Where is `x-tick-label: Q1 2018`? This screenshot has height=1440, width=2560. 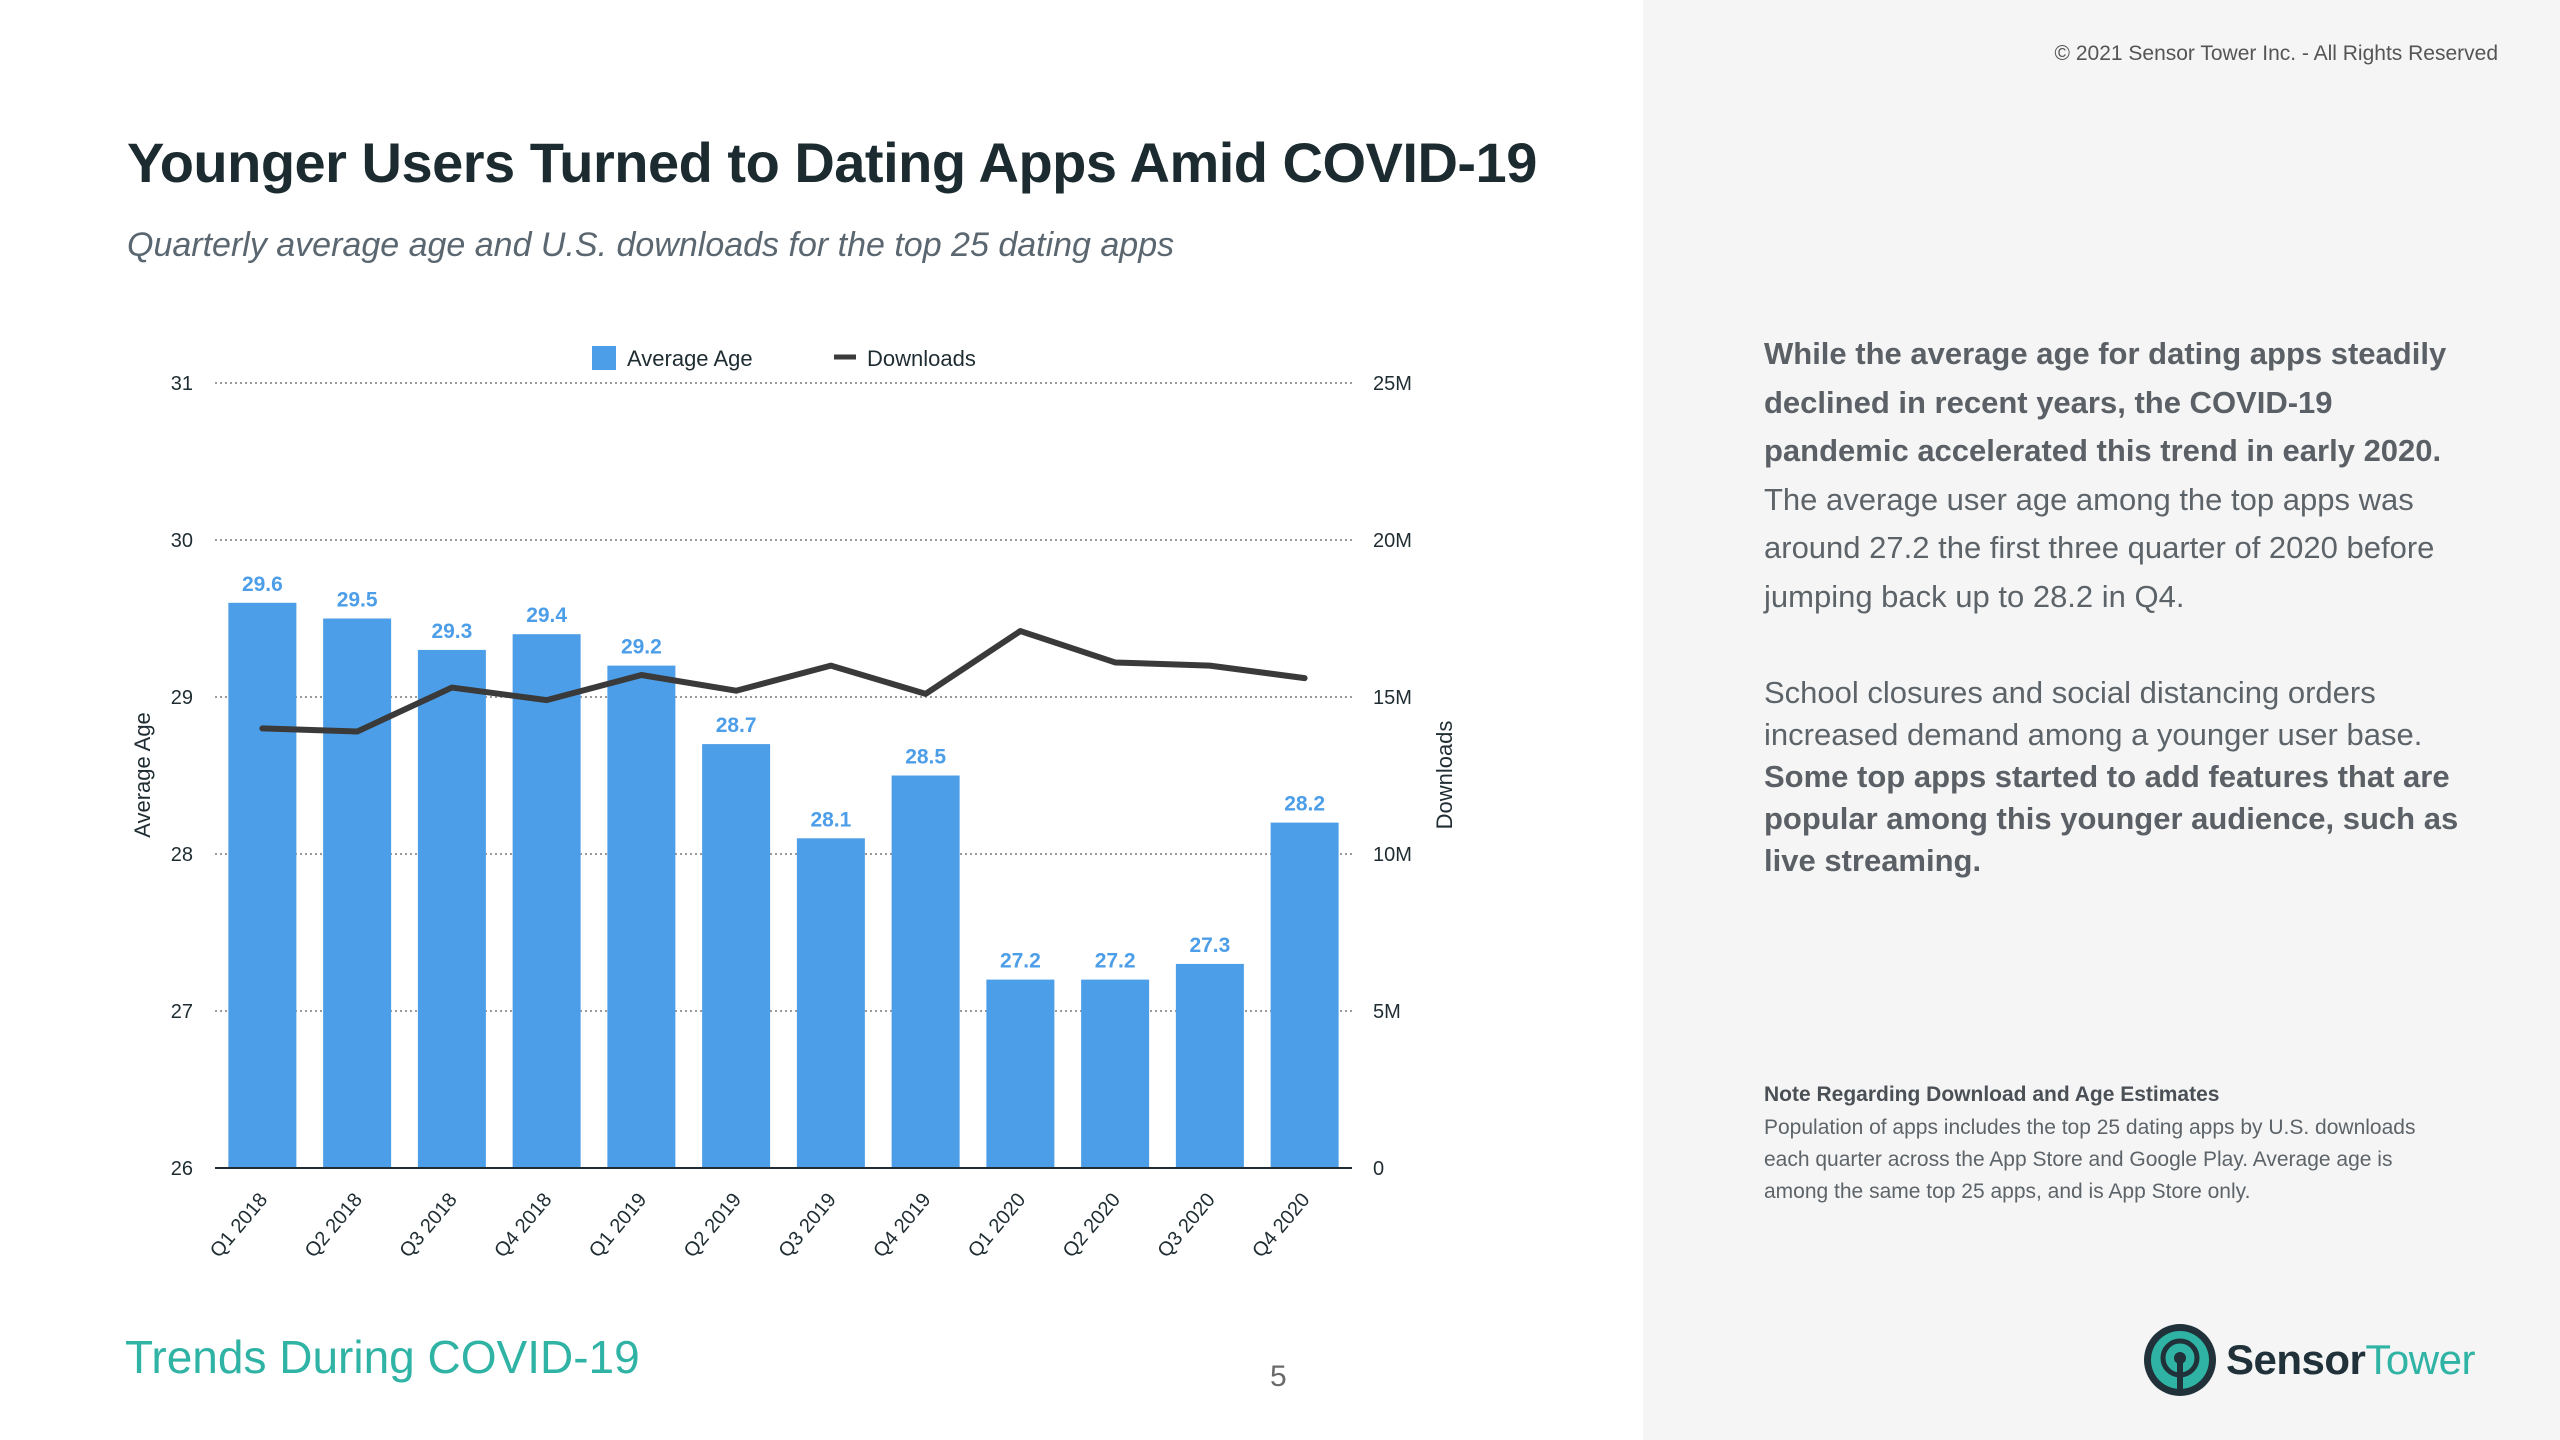 x-tick-label: Q1 2018 is located at coordinates (239, 1225).